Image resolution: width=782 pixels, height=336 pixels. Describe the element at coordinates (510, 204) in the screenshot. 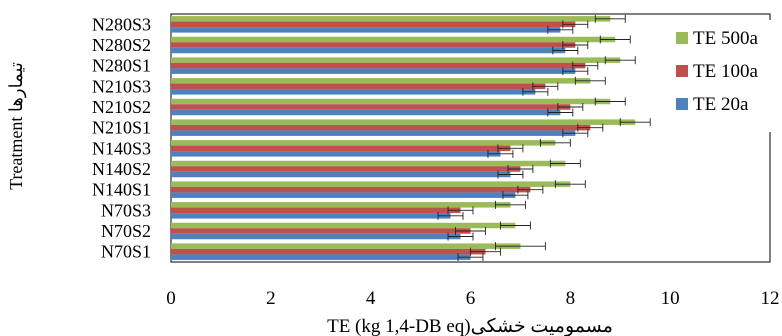

I see `error-bar-te-500a-n70s3` at that location.